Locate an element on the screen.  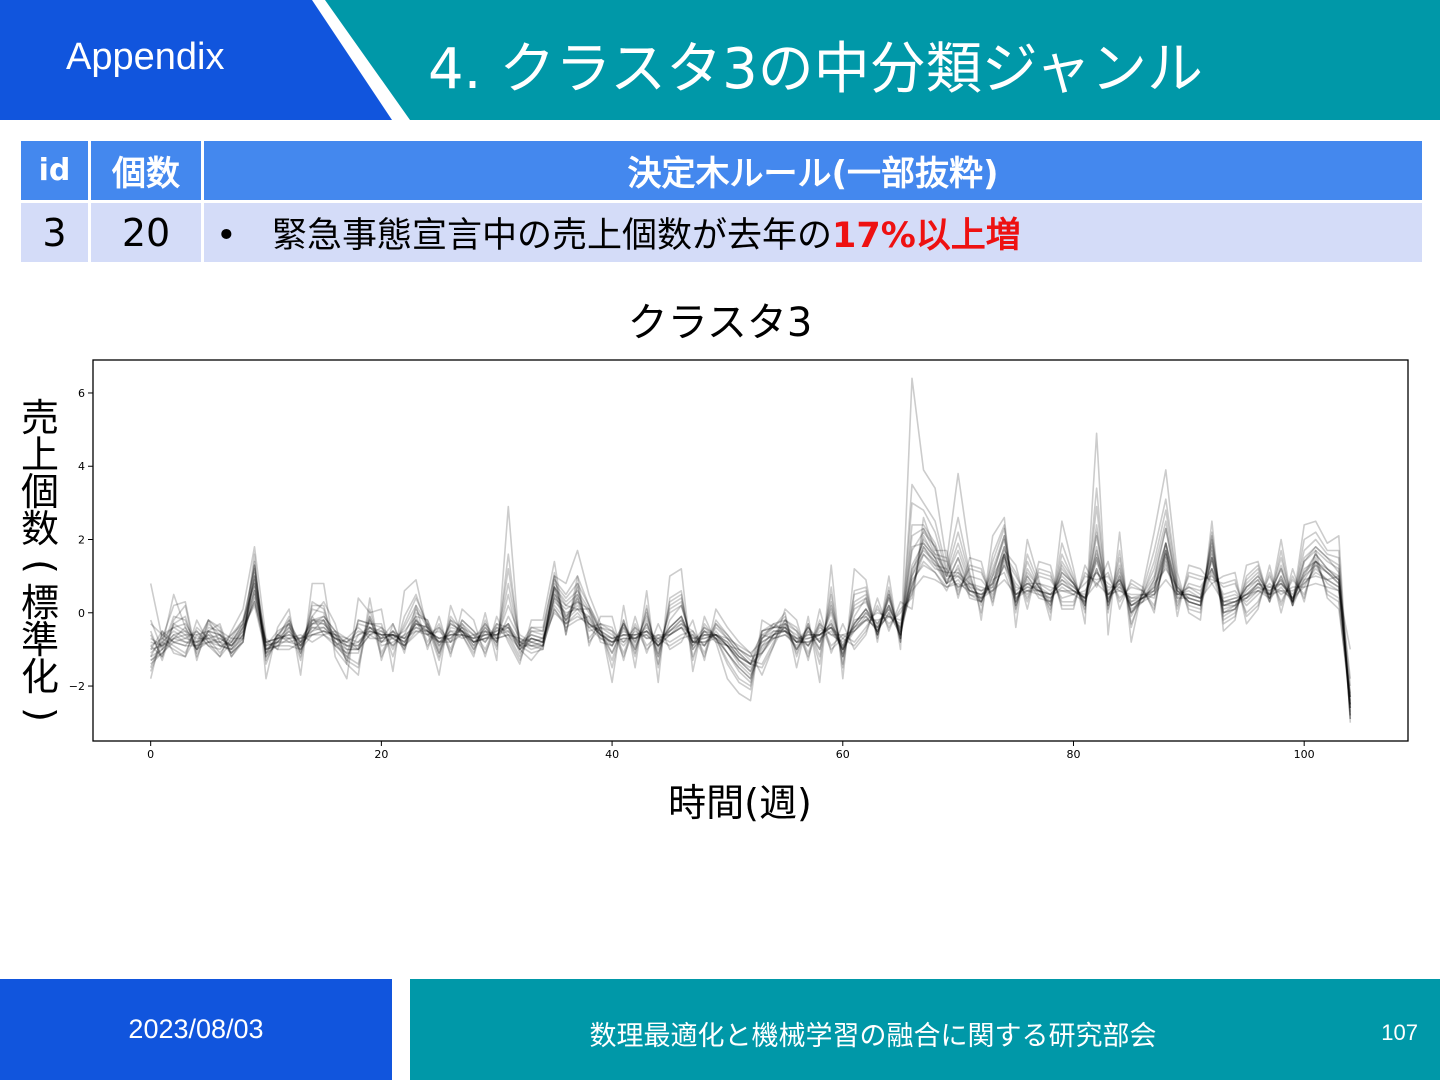
cell-rule: • 緊急事態宣言中の売上個数が去年の17%以上増 is located at coordinates (813, 232).